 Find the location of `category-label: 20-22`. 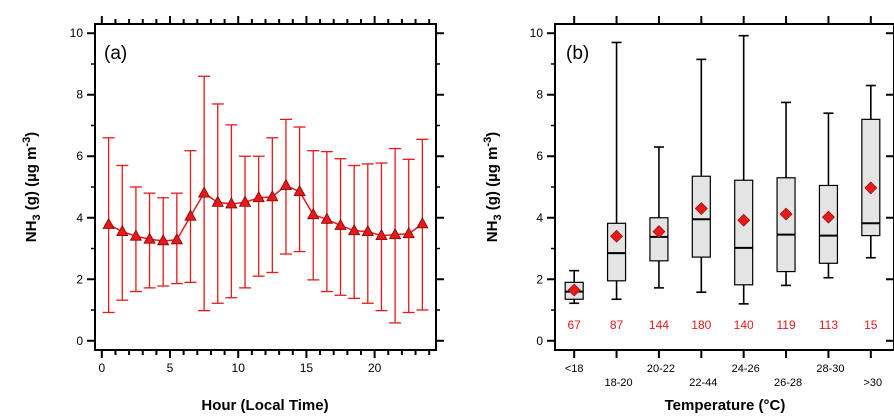

category-label: 20-22 is located at coordinates (661, 369).